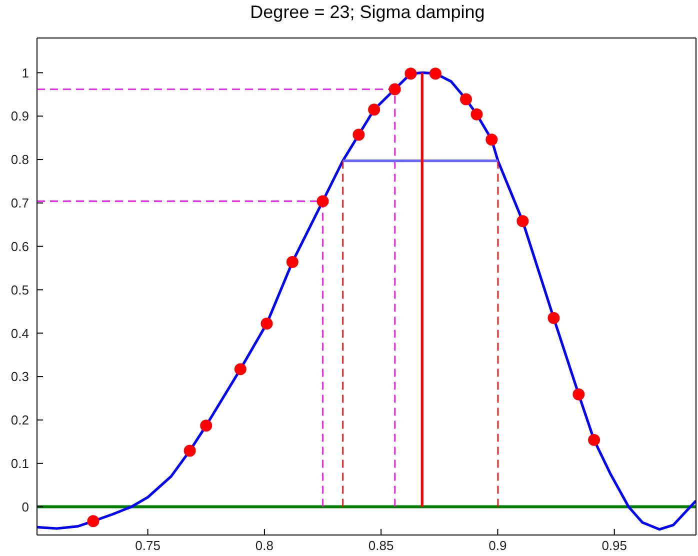 Image resolution: width=698 pixels, height=556 pixels. What do you see at coordinates (497, 546) in the screenshot?
I see `x-tick-label: 0.9` at bounding box center [497, 546].